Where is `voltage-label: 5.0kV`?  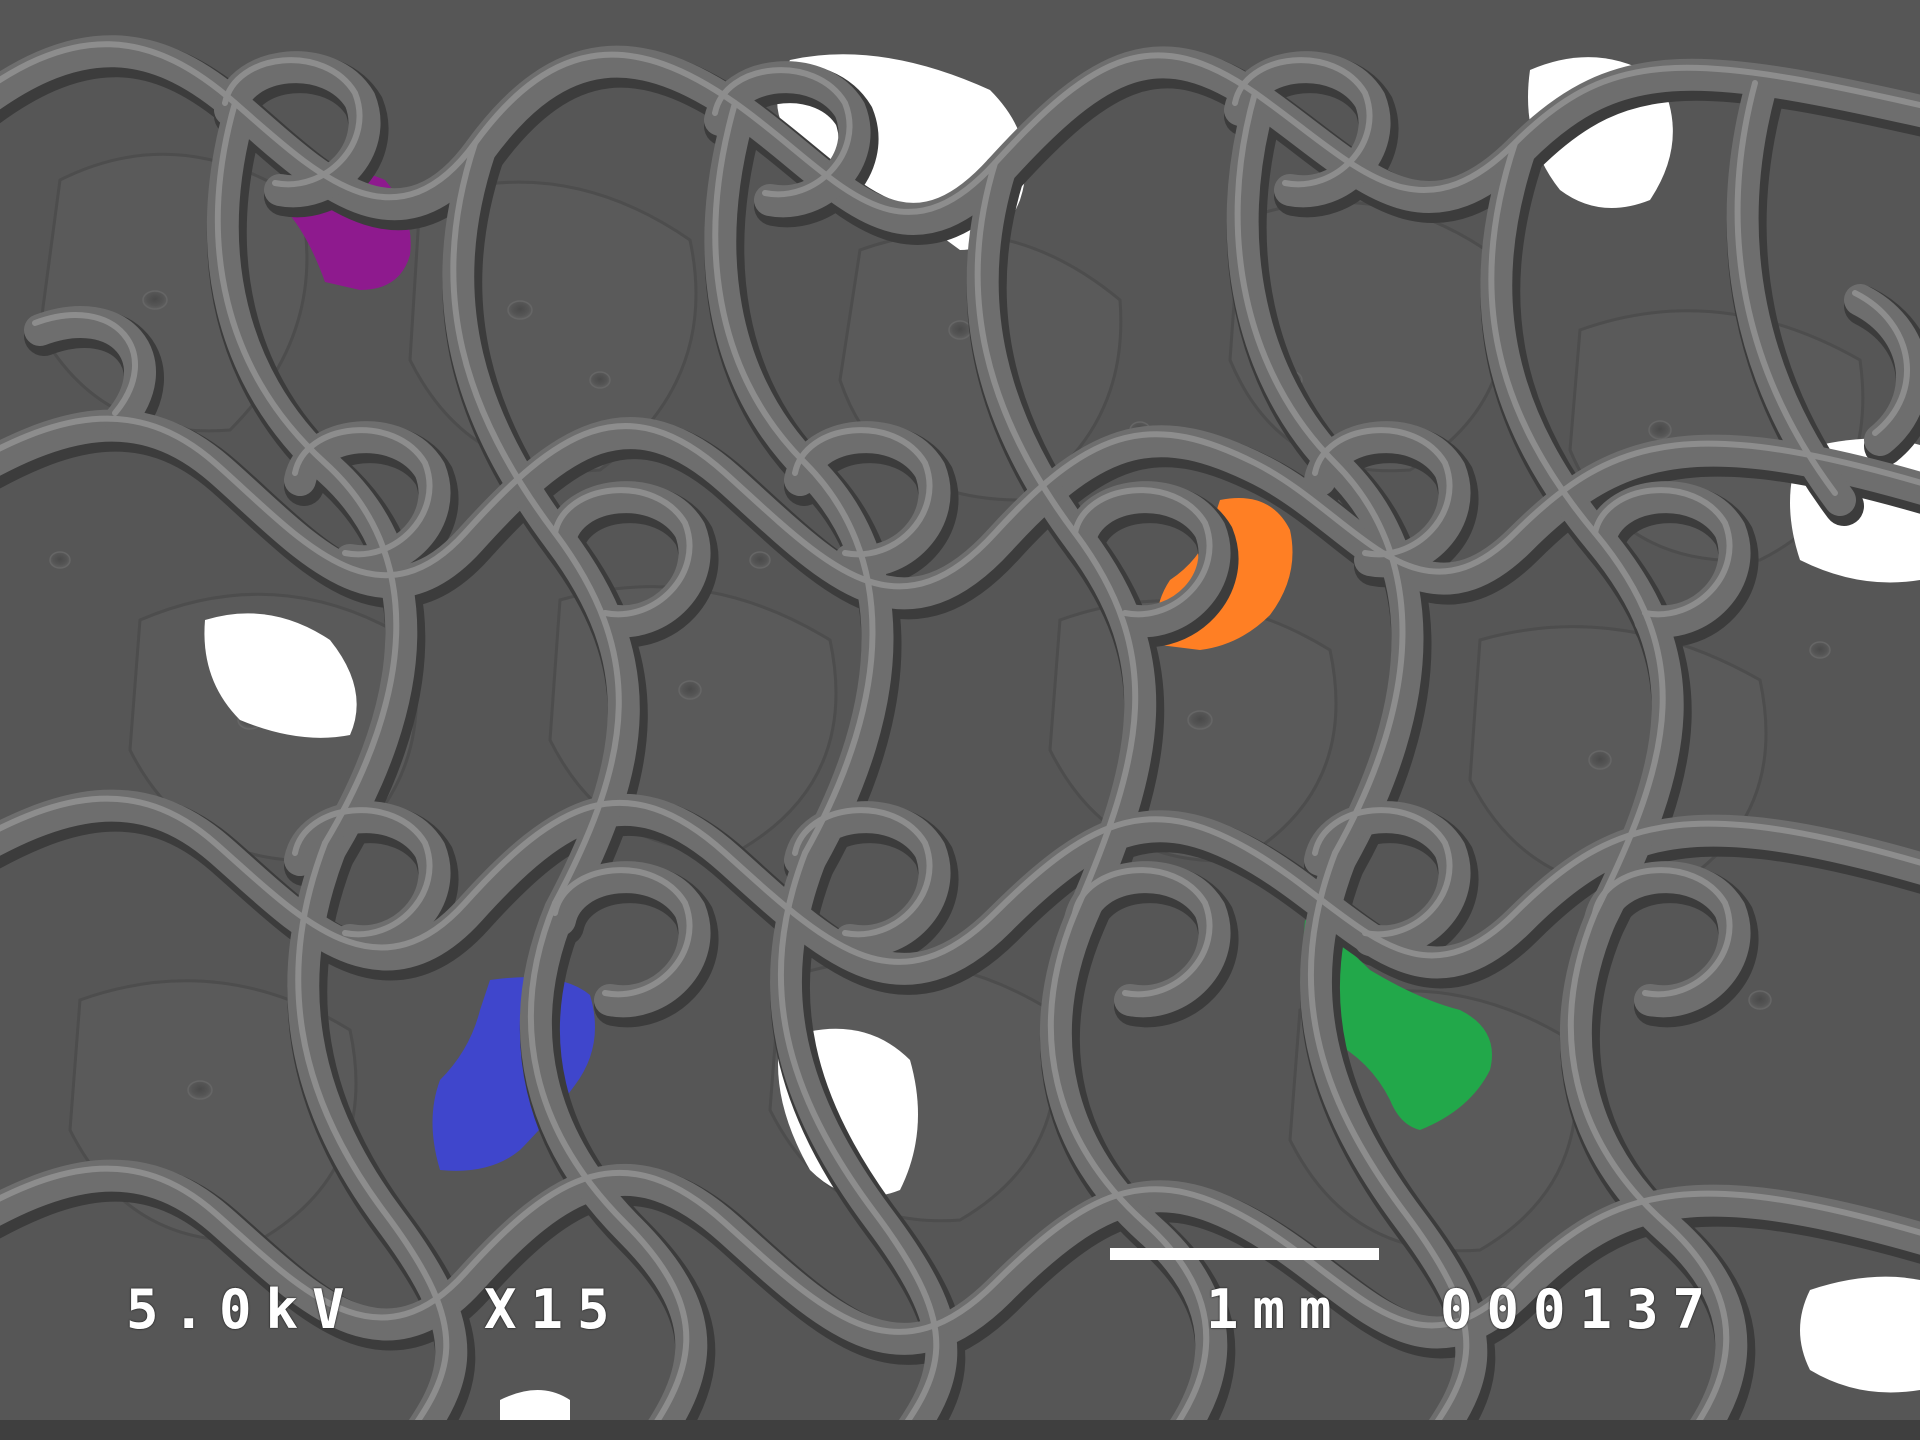
voltage-label: 5.0kV is located at coordinates (242, 1309).